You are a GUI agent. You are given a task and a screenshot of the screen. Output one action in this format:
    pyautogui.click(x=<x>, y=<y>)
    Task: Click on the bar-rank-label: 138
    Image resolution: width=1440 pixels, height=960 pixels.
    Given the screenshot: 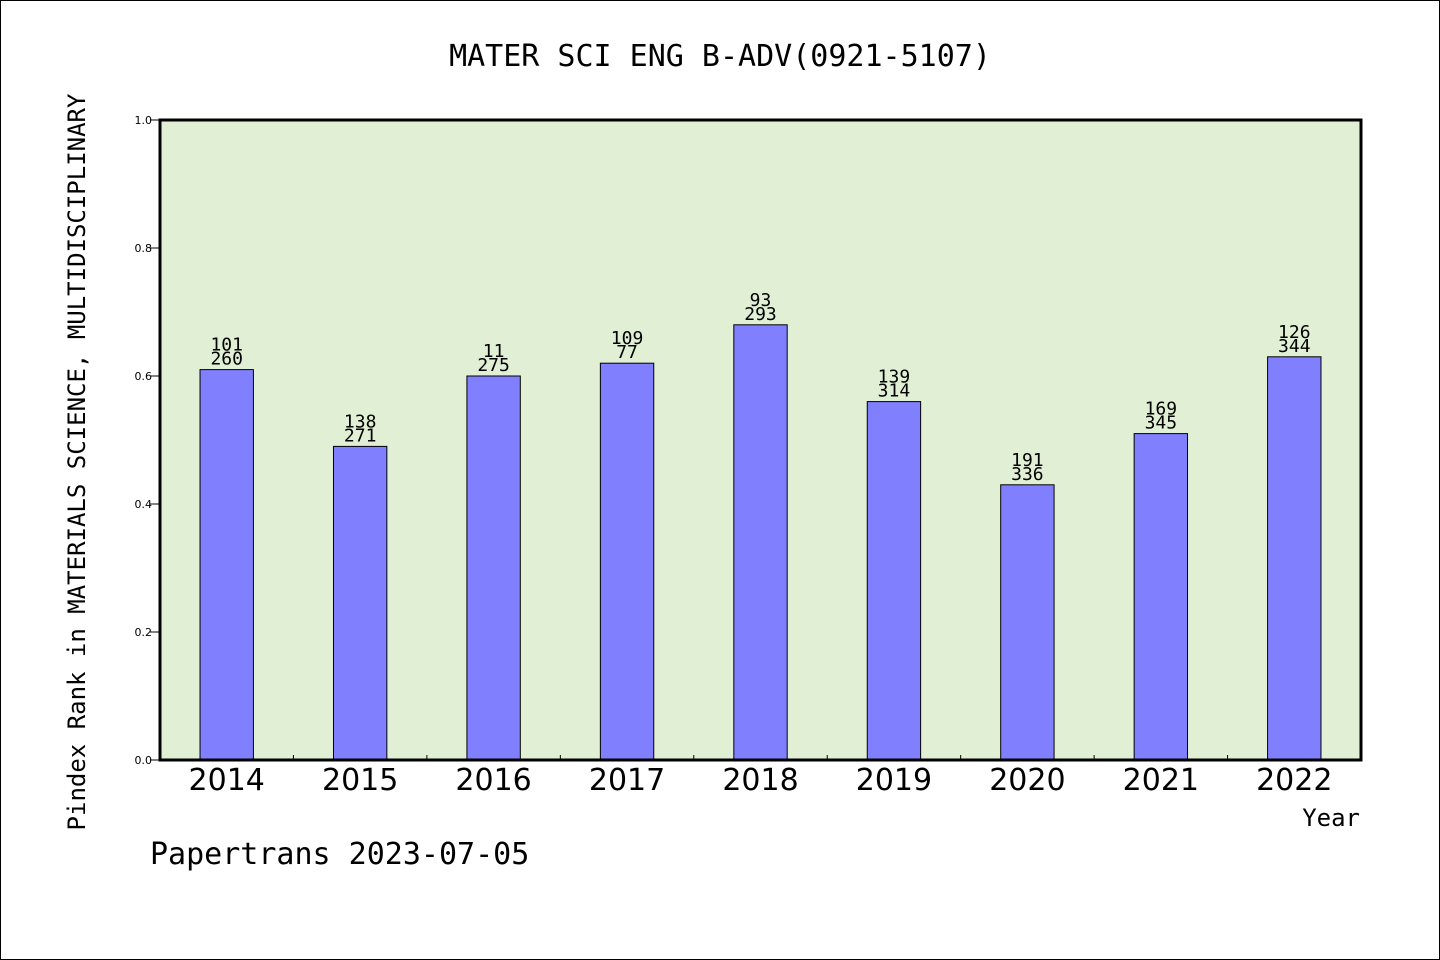 What is the action you would take?
    pyautogui.click(x=360, y=421)
    